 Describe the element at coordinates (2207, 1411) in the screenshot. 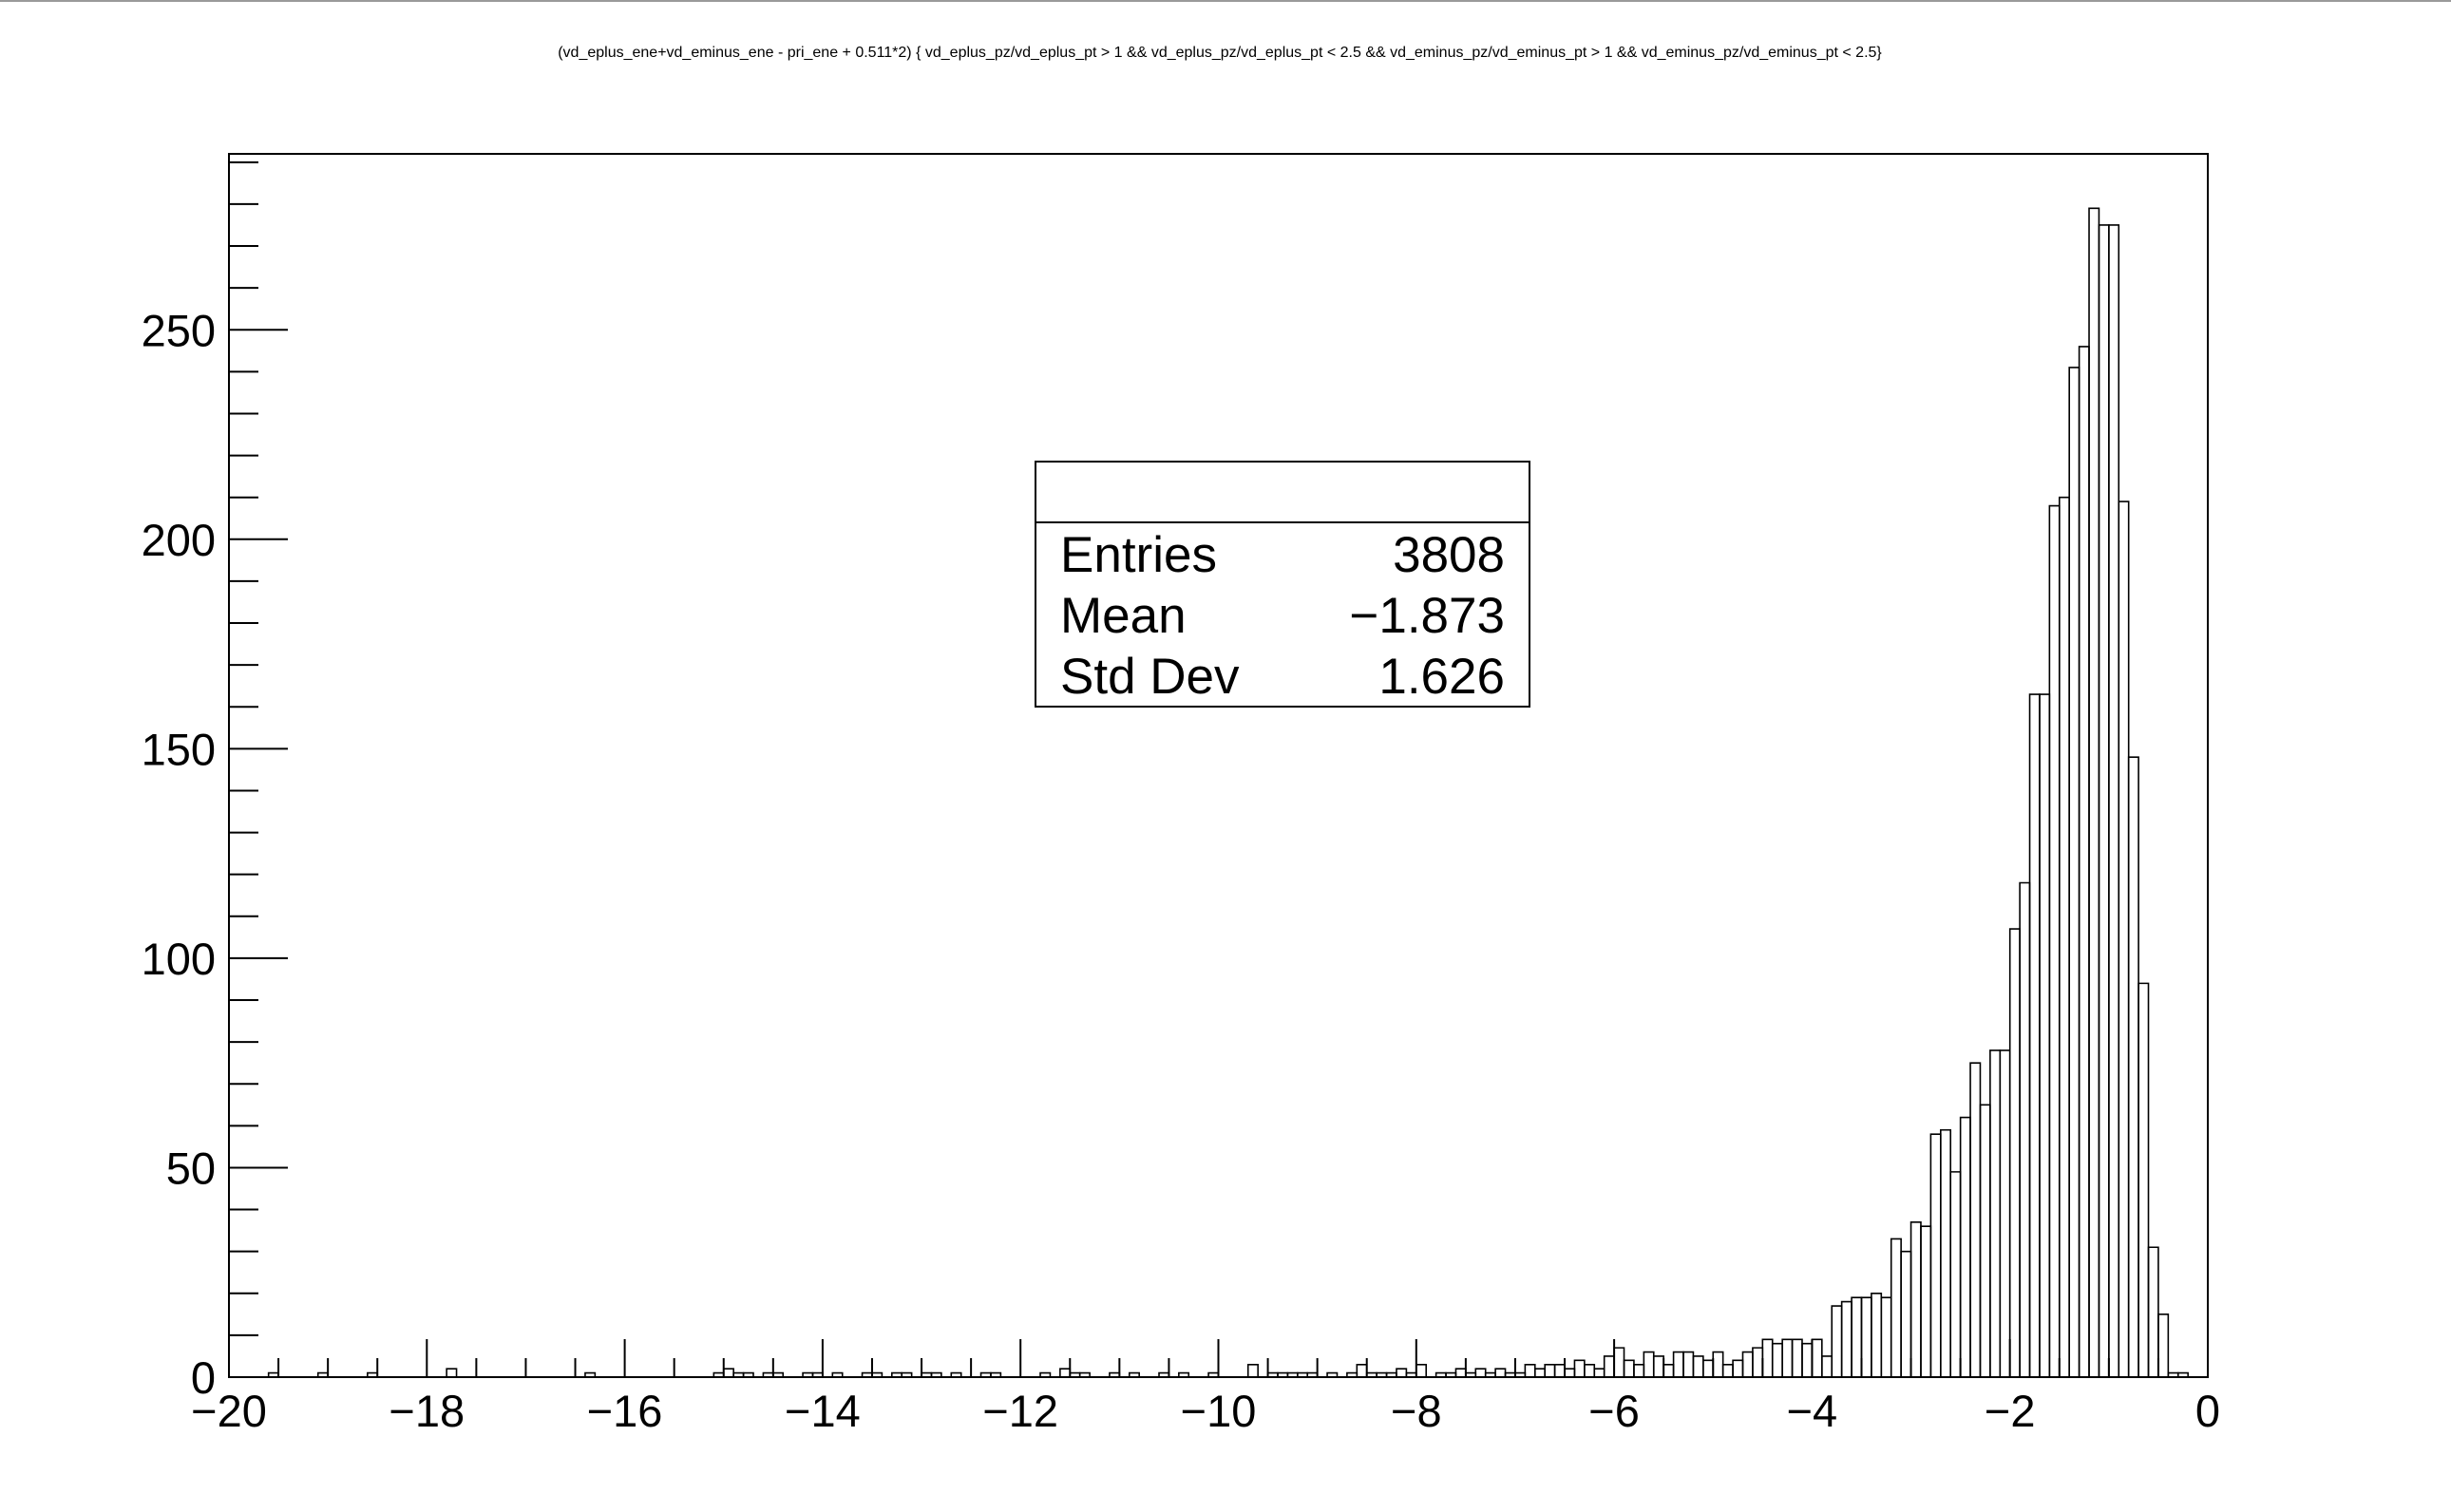

I see `x-tick-label: 0` at that location.